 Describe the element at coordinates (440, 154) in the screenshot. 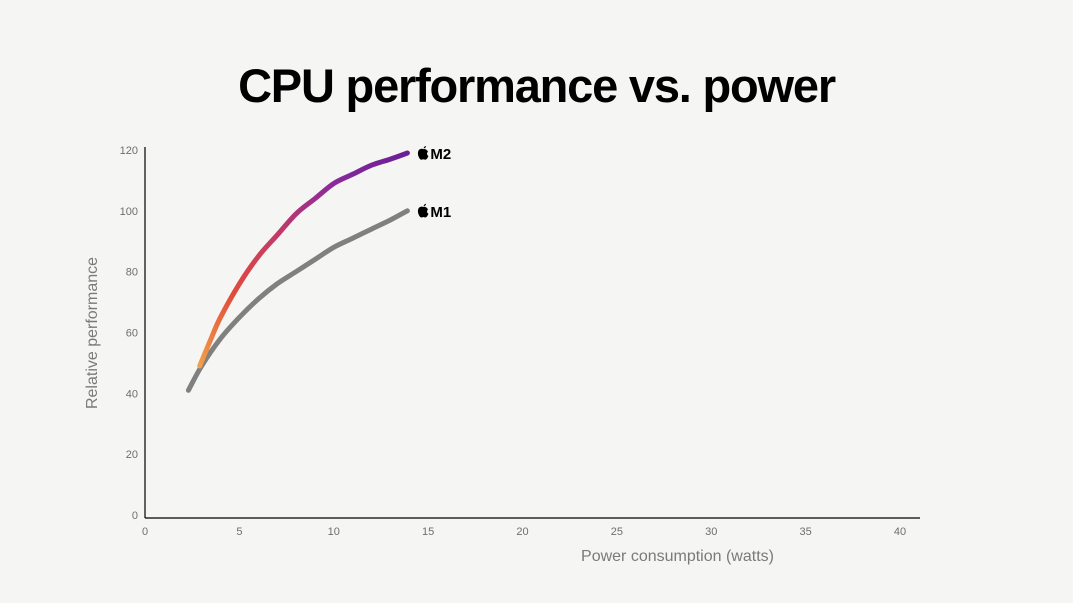

I see `series-name-m2: M2` at that location.